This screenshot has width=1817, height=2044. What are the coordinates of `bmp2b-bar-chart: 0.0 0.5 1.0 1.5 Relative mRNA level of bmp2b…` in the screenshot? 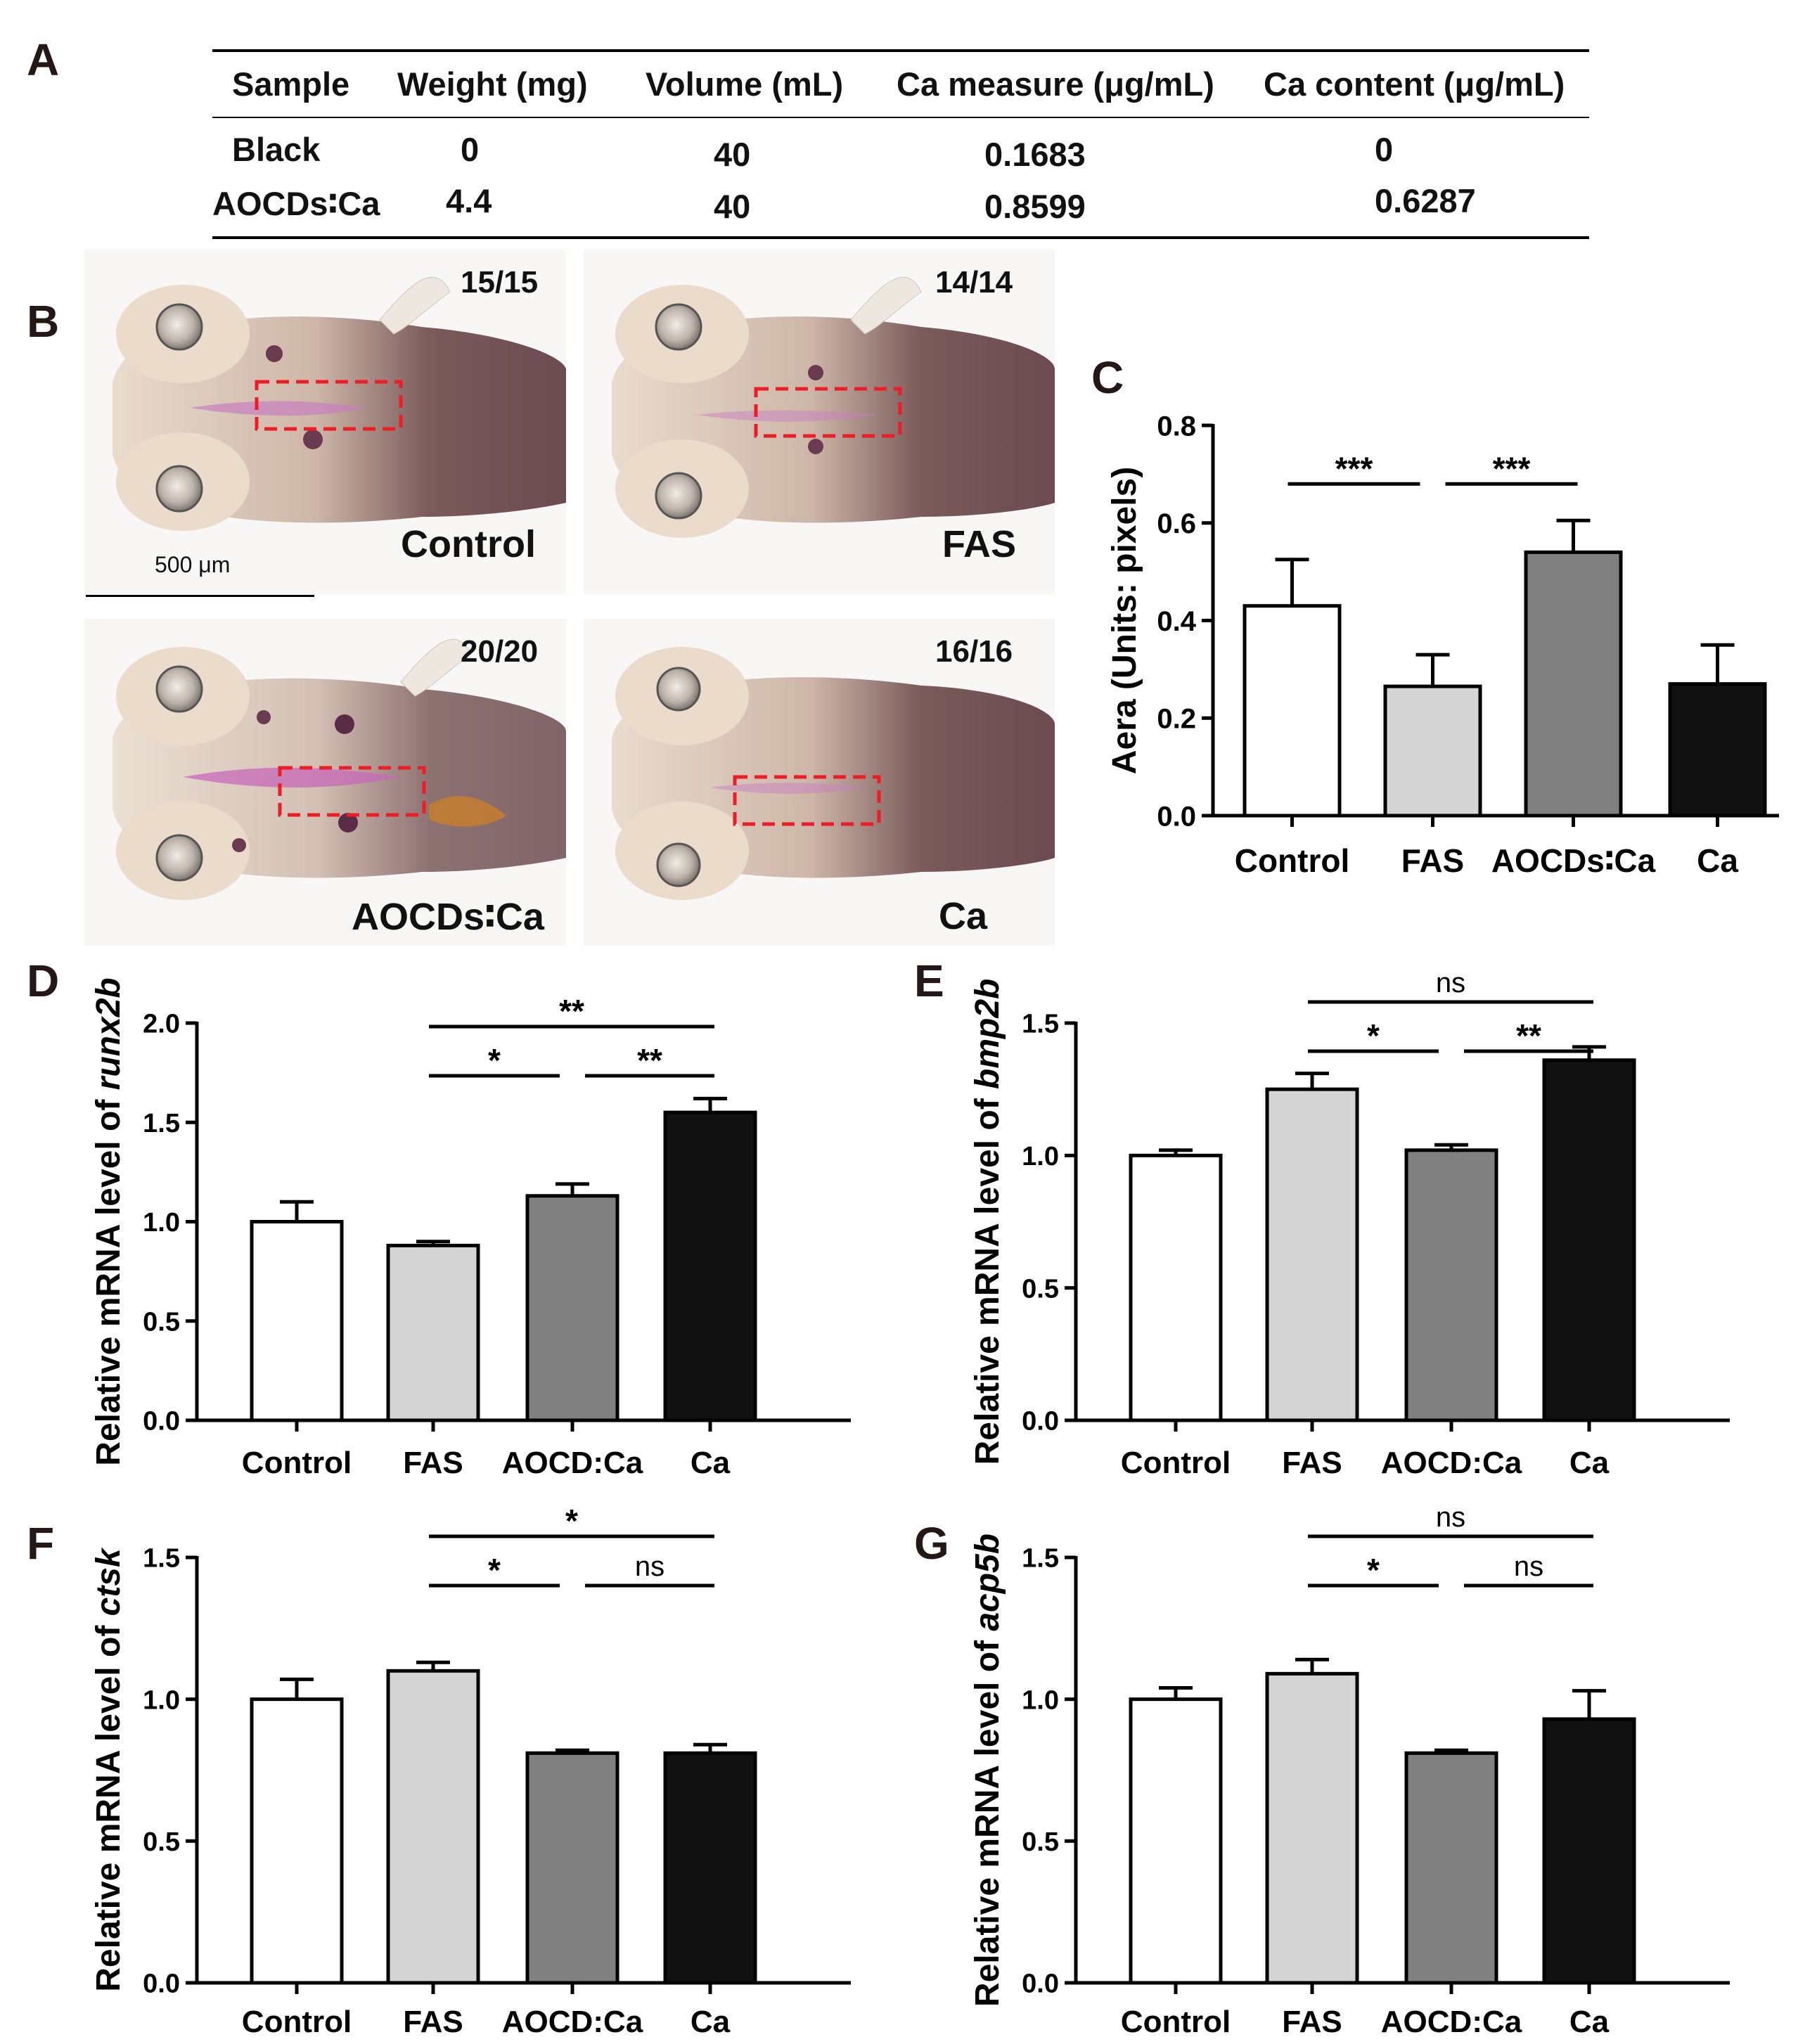 It's located at (1349, 1225).